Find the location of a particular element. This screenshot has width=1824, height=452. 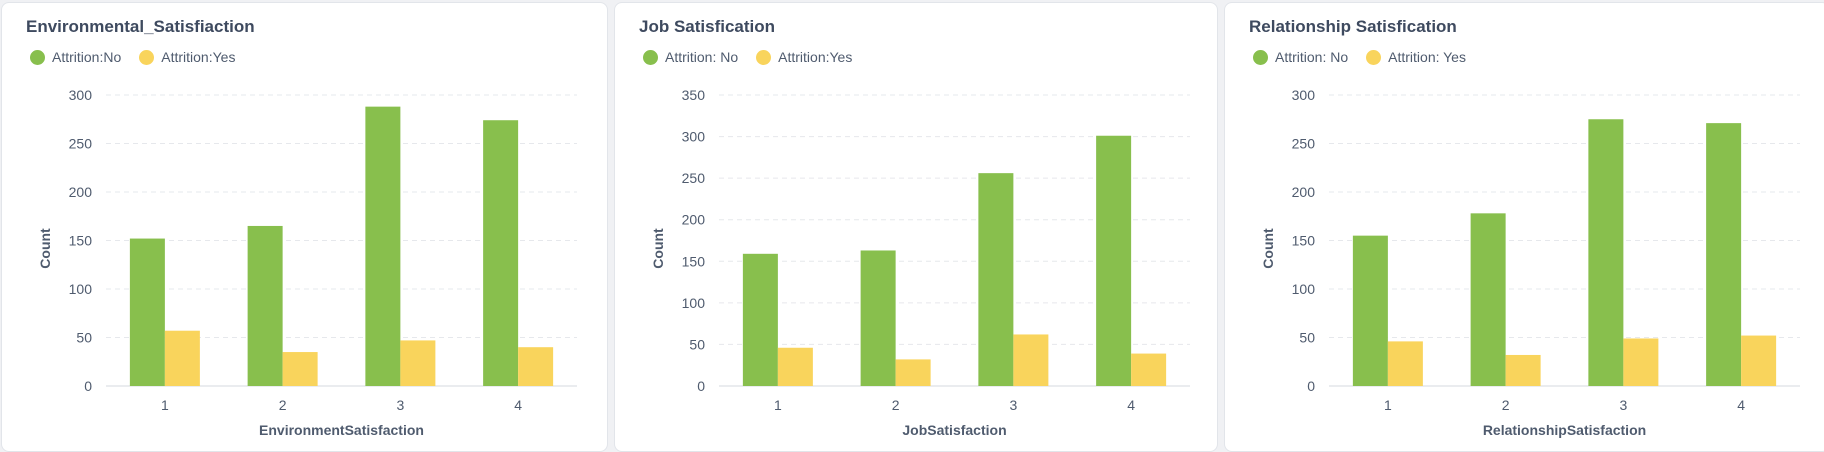

x-axis-label: RelationshipSatisfaction is located at coordinates (1564, 430).